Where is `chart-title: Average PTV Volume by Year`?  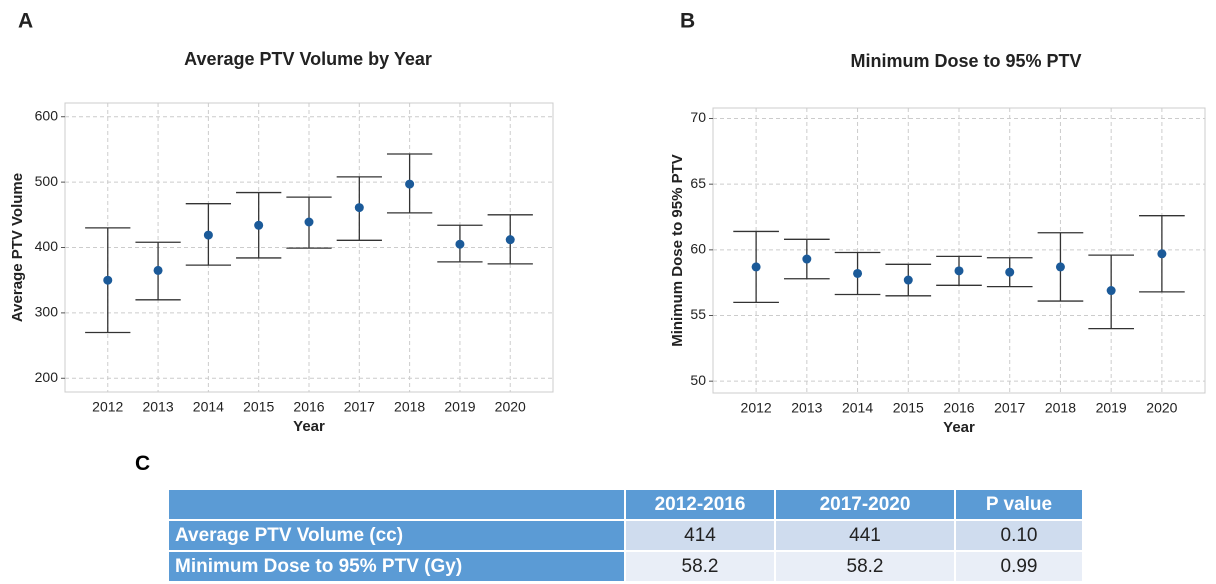
chart-title: Average PTV Volume by Year is located at coordinates (308, 59).